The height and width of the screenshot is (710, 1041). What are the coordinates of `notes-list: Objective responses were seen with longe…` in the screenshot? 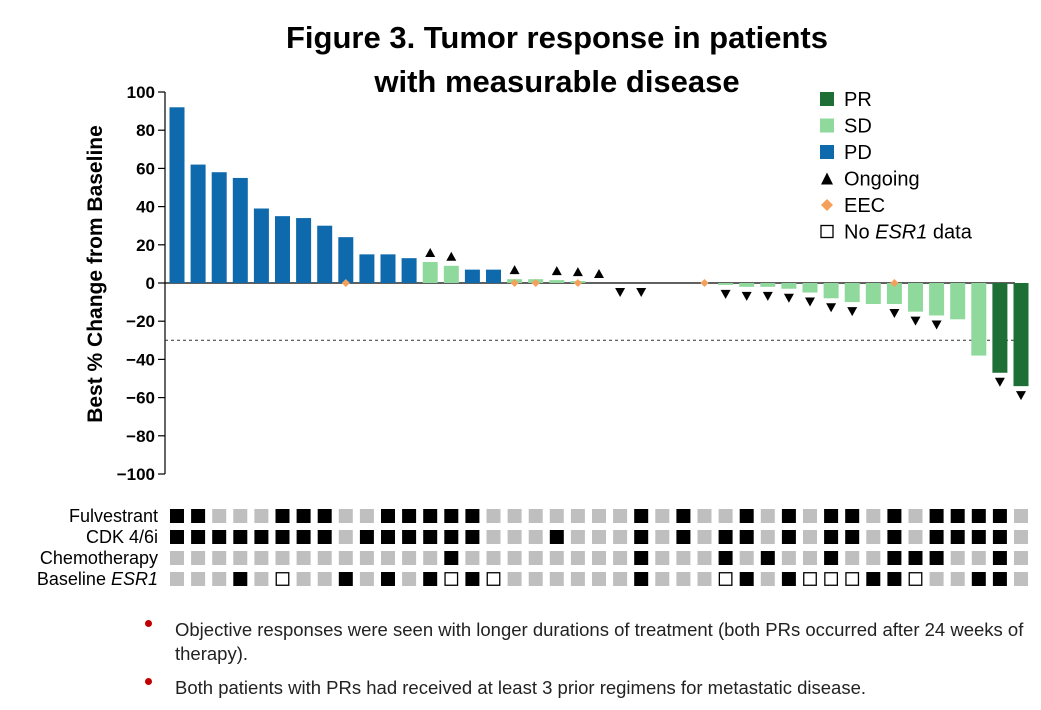 It's located at (590, 664).